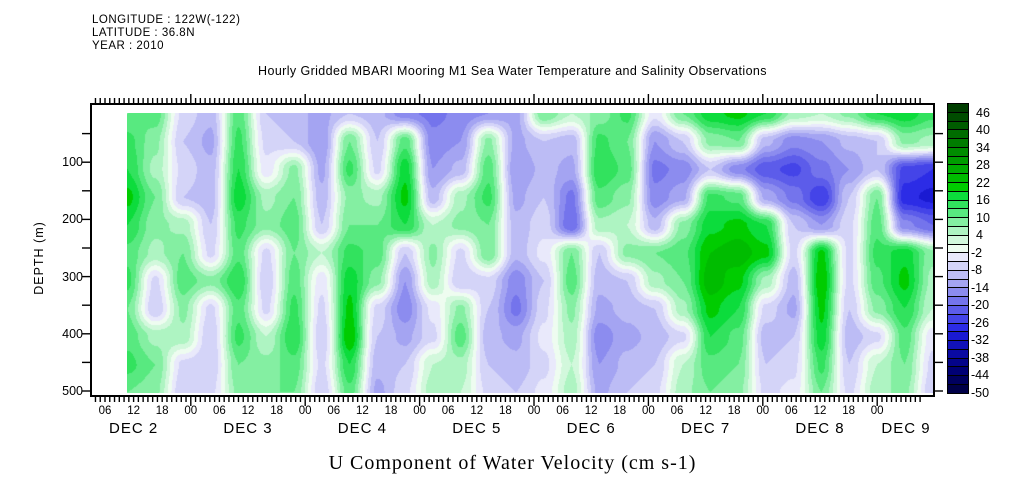 This screenshot has width=1009, height=504. What do you see at coordinates (983, 165) in the screenshot?
I see `colorbar-tick-label: 28` at bounding box center [983, 165].